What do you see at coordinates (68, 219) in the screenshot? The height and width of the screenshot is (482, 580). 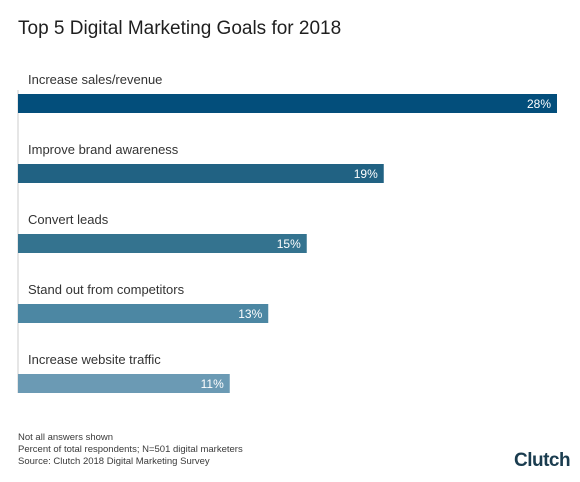 I see `category-label: Convert leads` at bounding box center [68, 219].